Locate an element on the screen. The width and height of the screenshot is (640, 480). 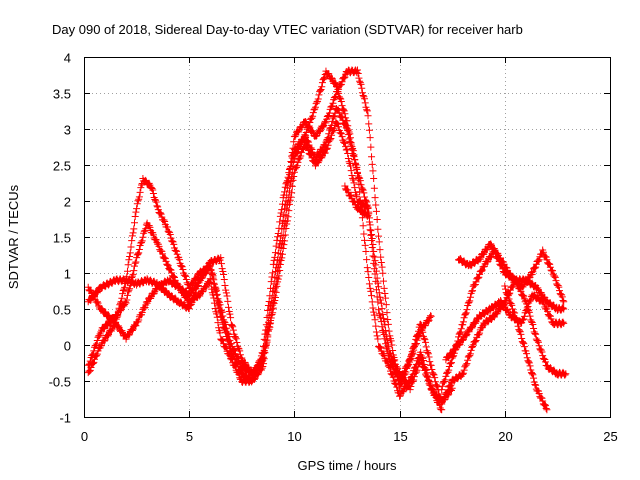
y-tick-label: 3.5 is located at coordinates (62, 94).